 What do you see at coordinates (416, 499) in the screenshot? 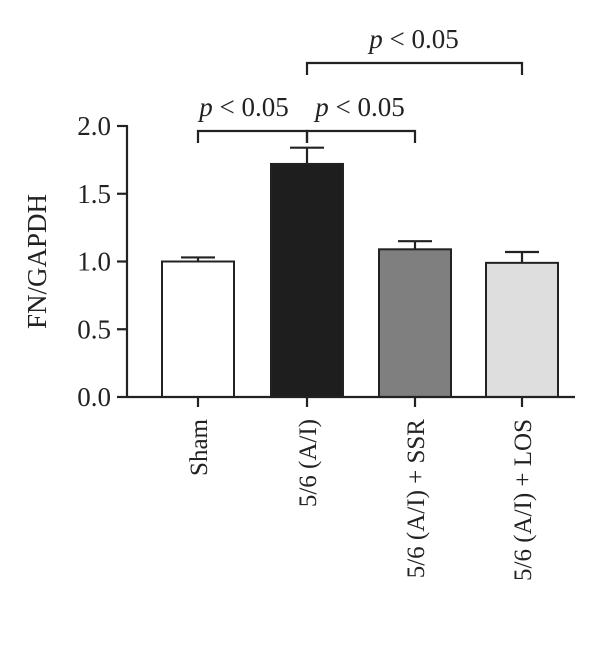
I see `x-tick-label: 5/6 (A/I) + SSR` at bounding box center [416, 499].